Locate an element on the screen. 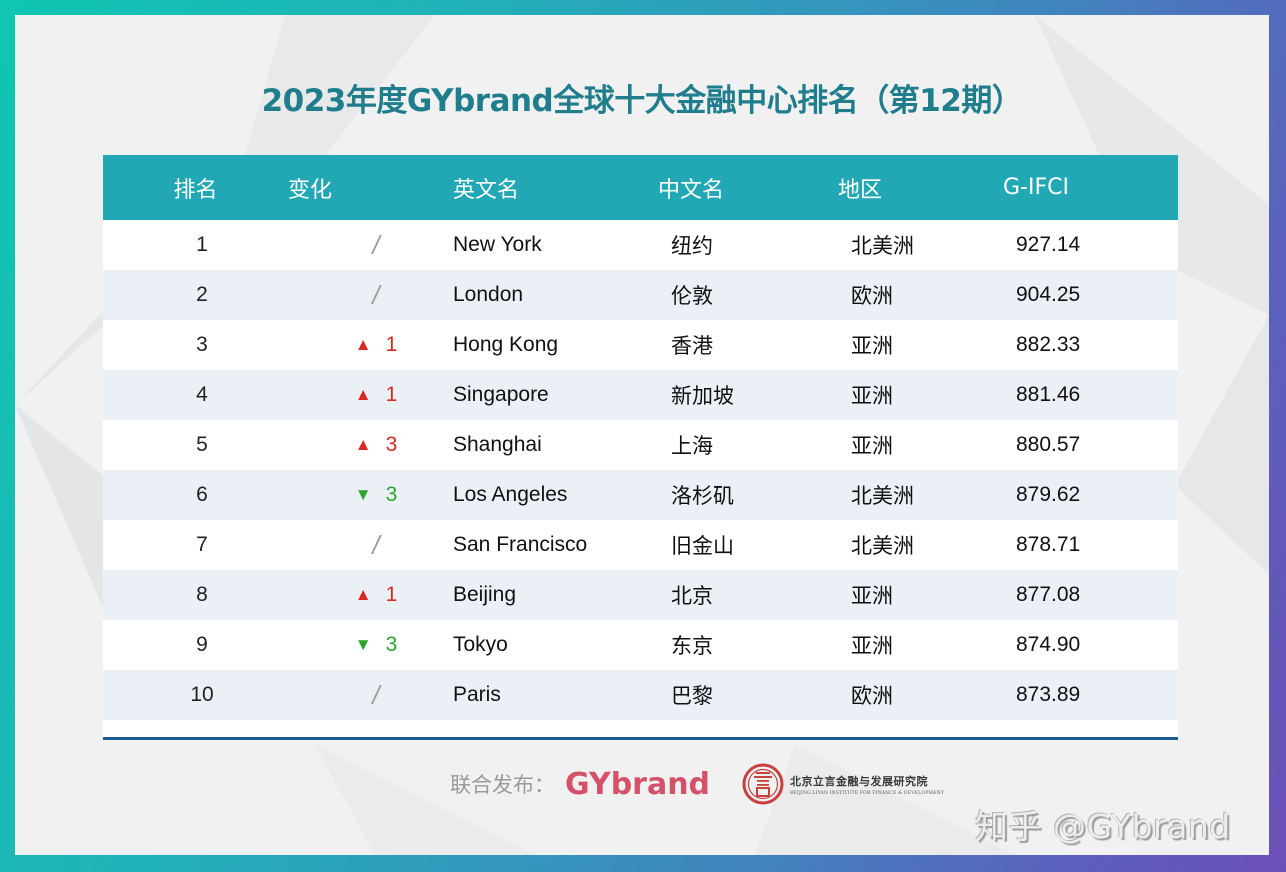  chinese-name-cell: 东京 is located at coordinates (692, 646).